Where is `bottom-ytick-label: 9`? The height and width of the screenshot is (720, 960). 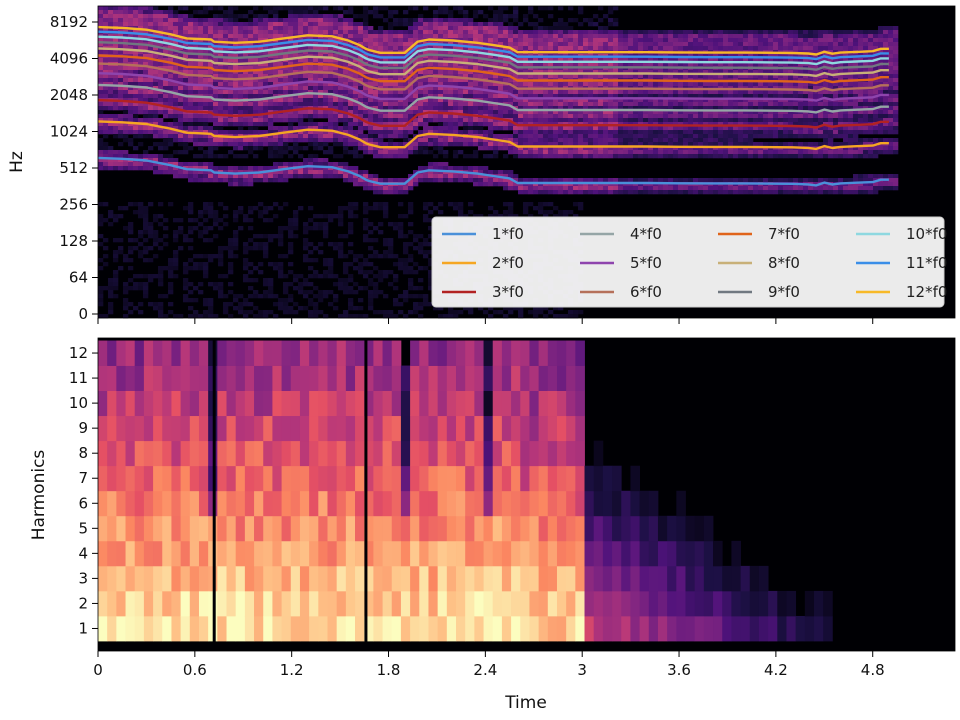
bottom-ytick-label: 9 is located at coordinates (83, 428).